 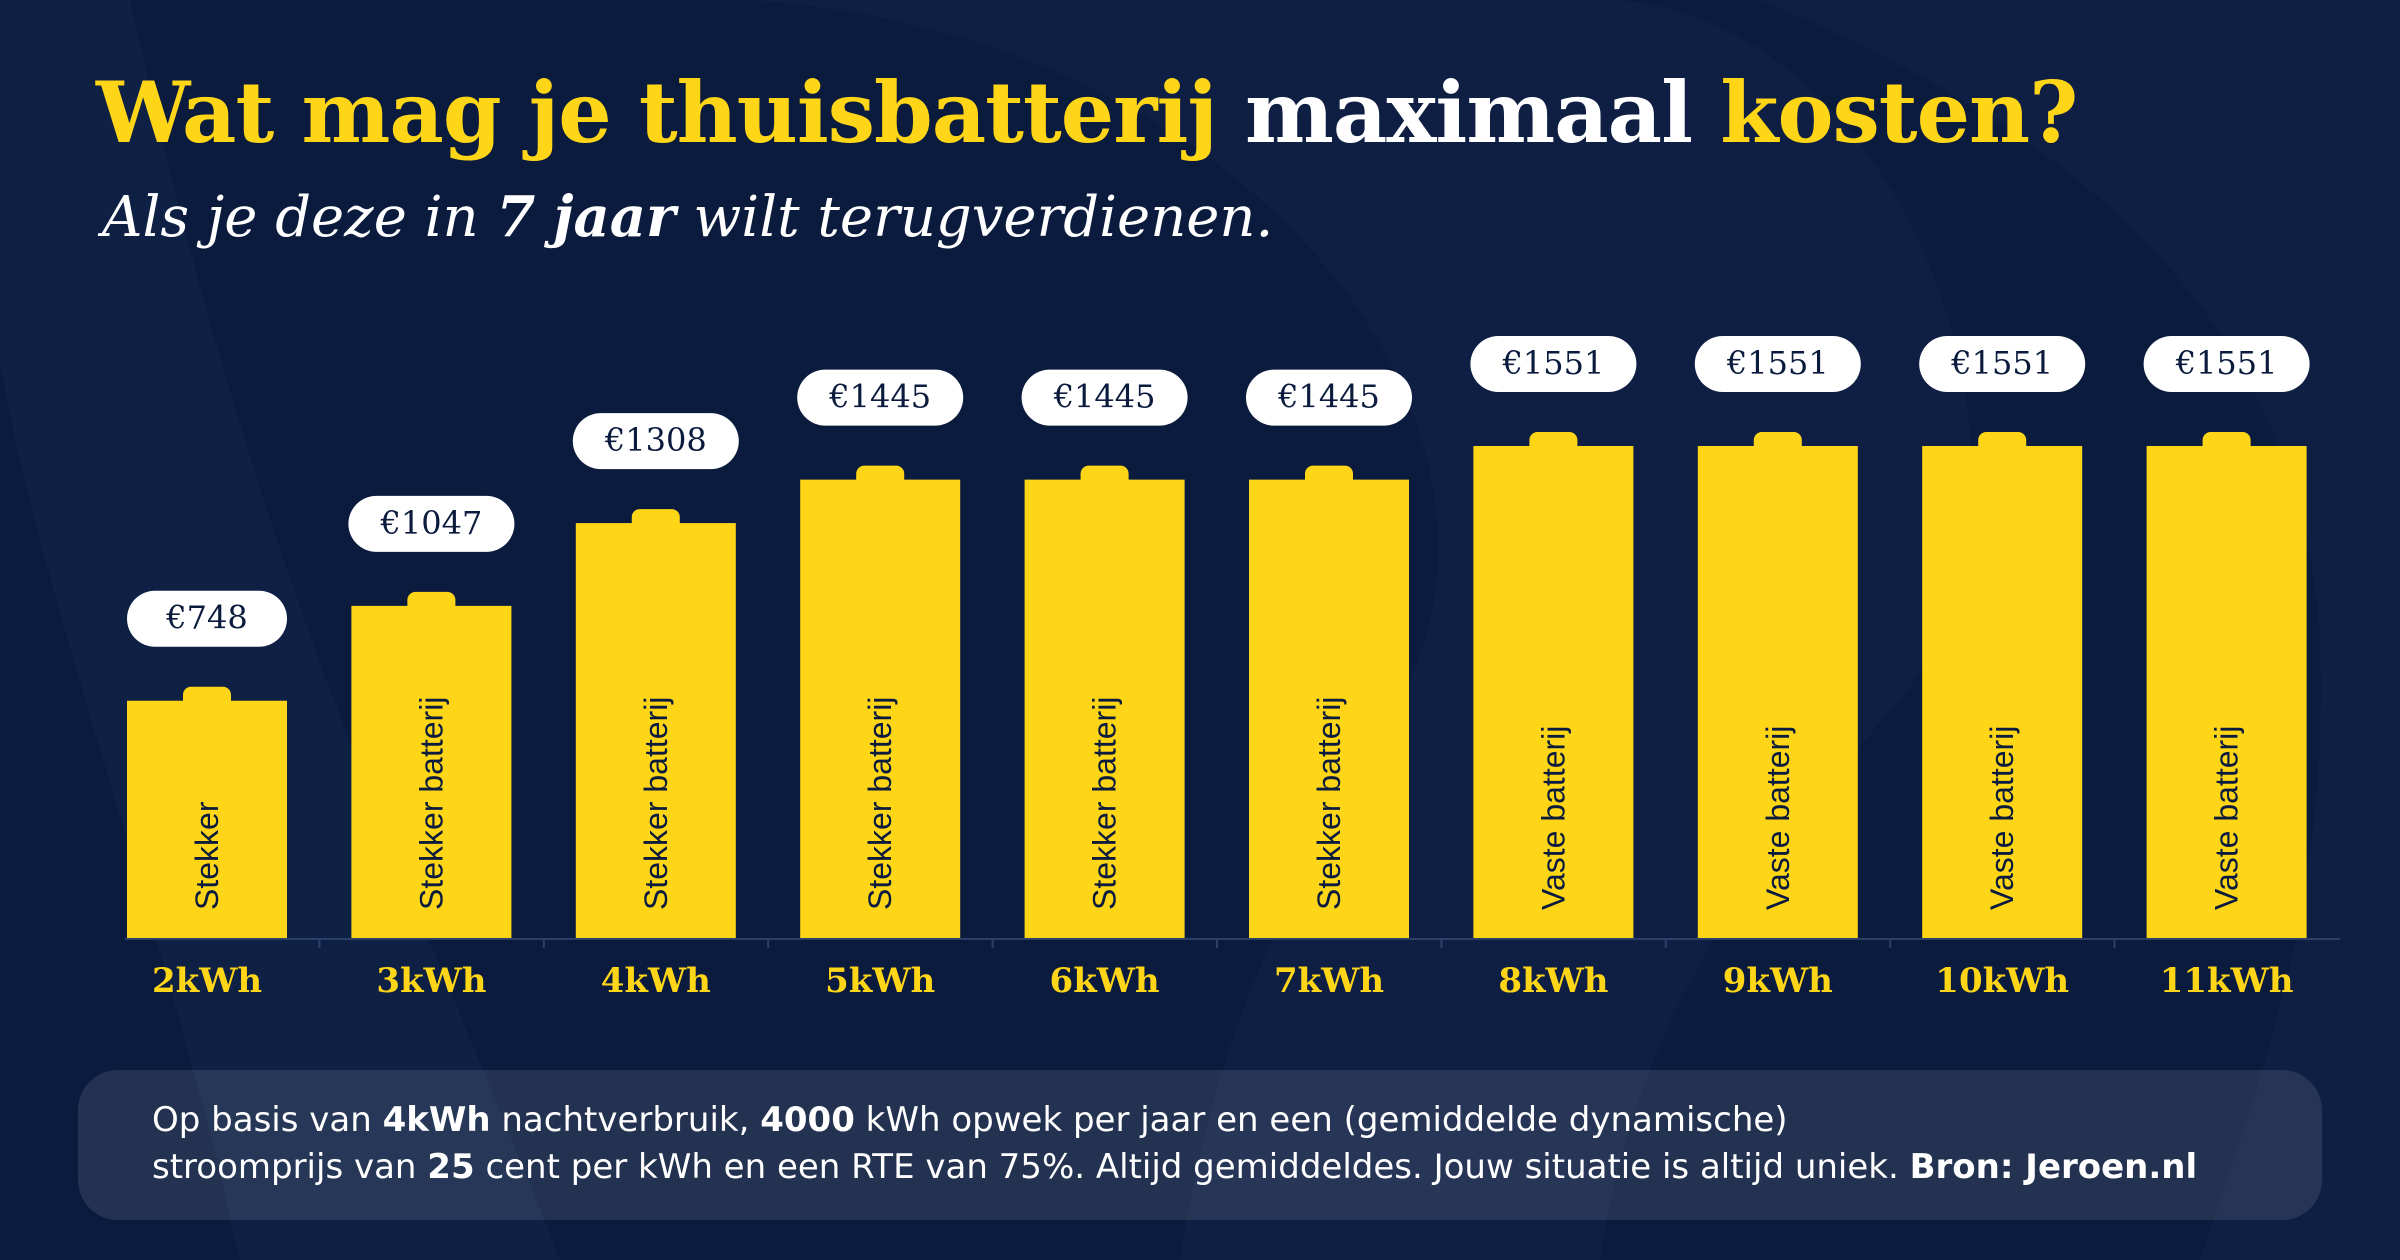 I want to click on value-label: €1308, so click(x=655, y=440).